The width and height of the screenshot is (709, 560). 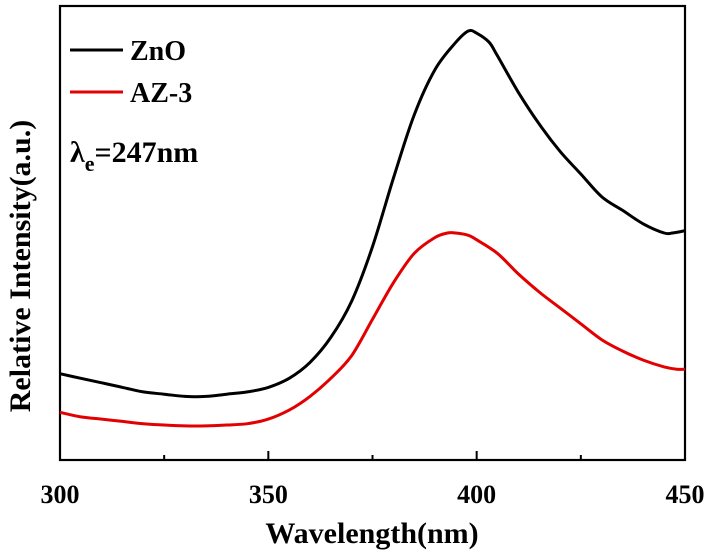 I want to click on lambda-symbol: λ, so click(x=77, y=152).